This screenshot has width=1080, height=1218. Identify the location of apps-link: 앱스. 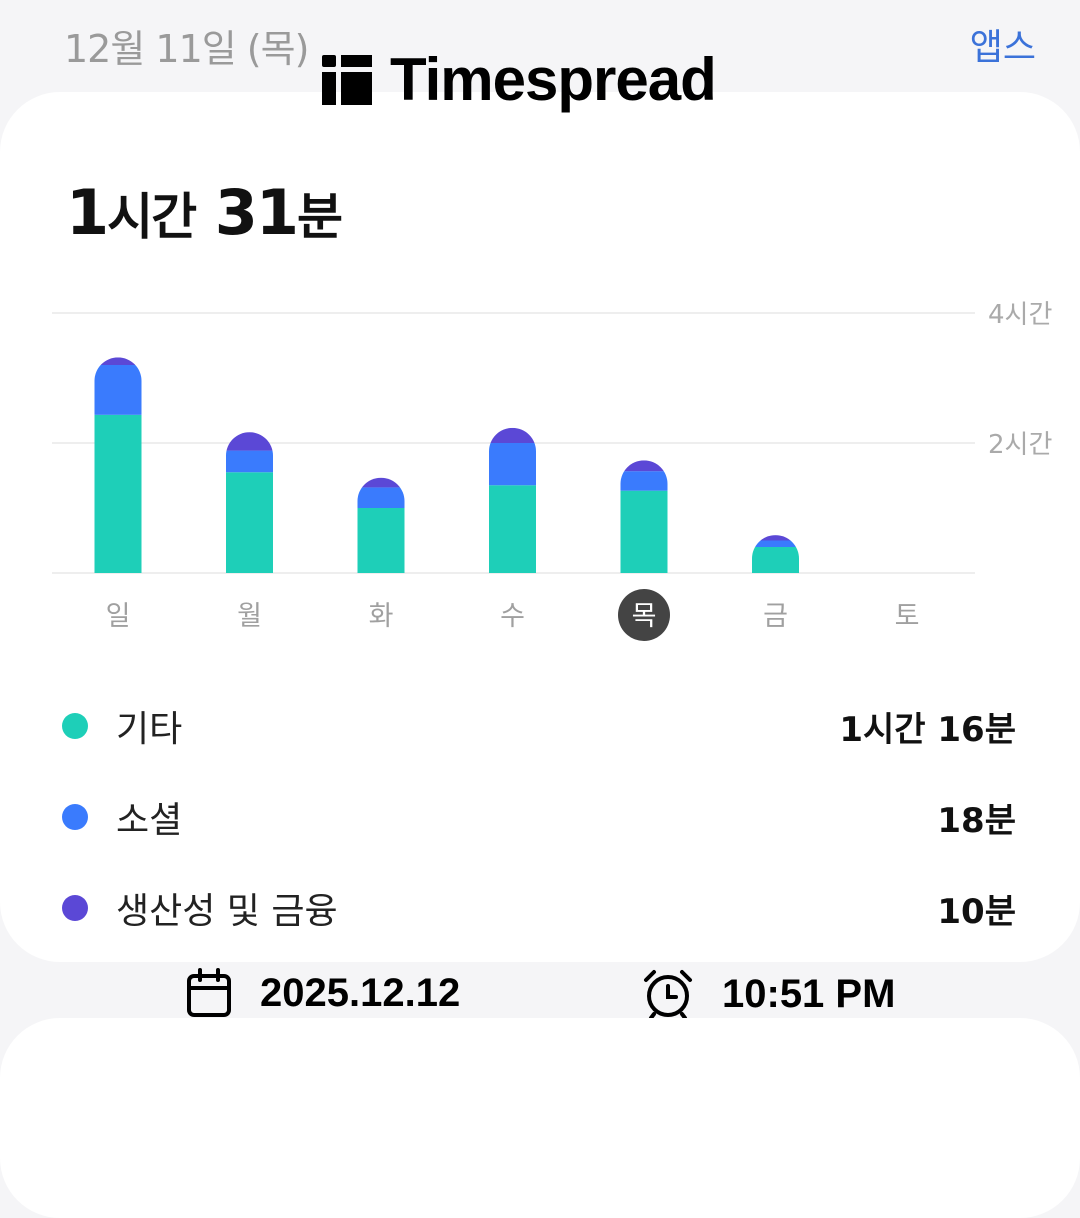
(1002, 47).